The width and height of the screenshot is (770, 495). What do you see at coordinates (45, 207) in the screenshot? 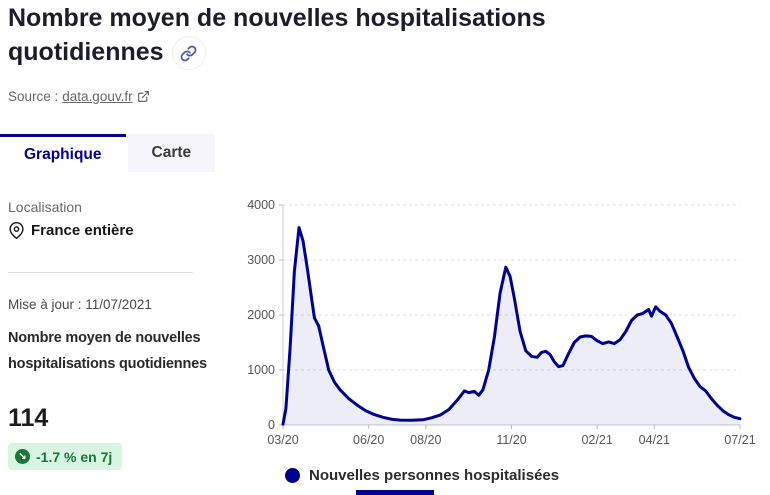
I see `localisation-label: Localisation` at bounding box center [45, 207].